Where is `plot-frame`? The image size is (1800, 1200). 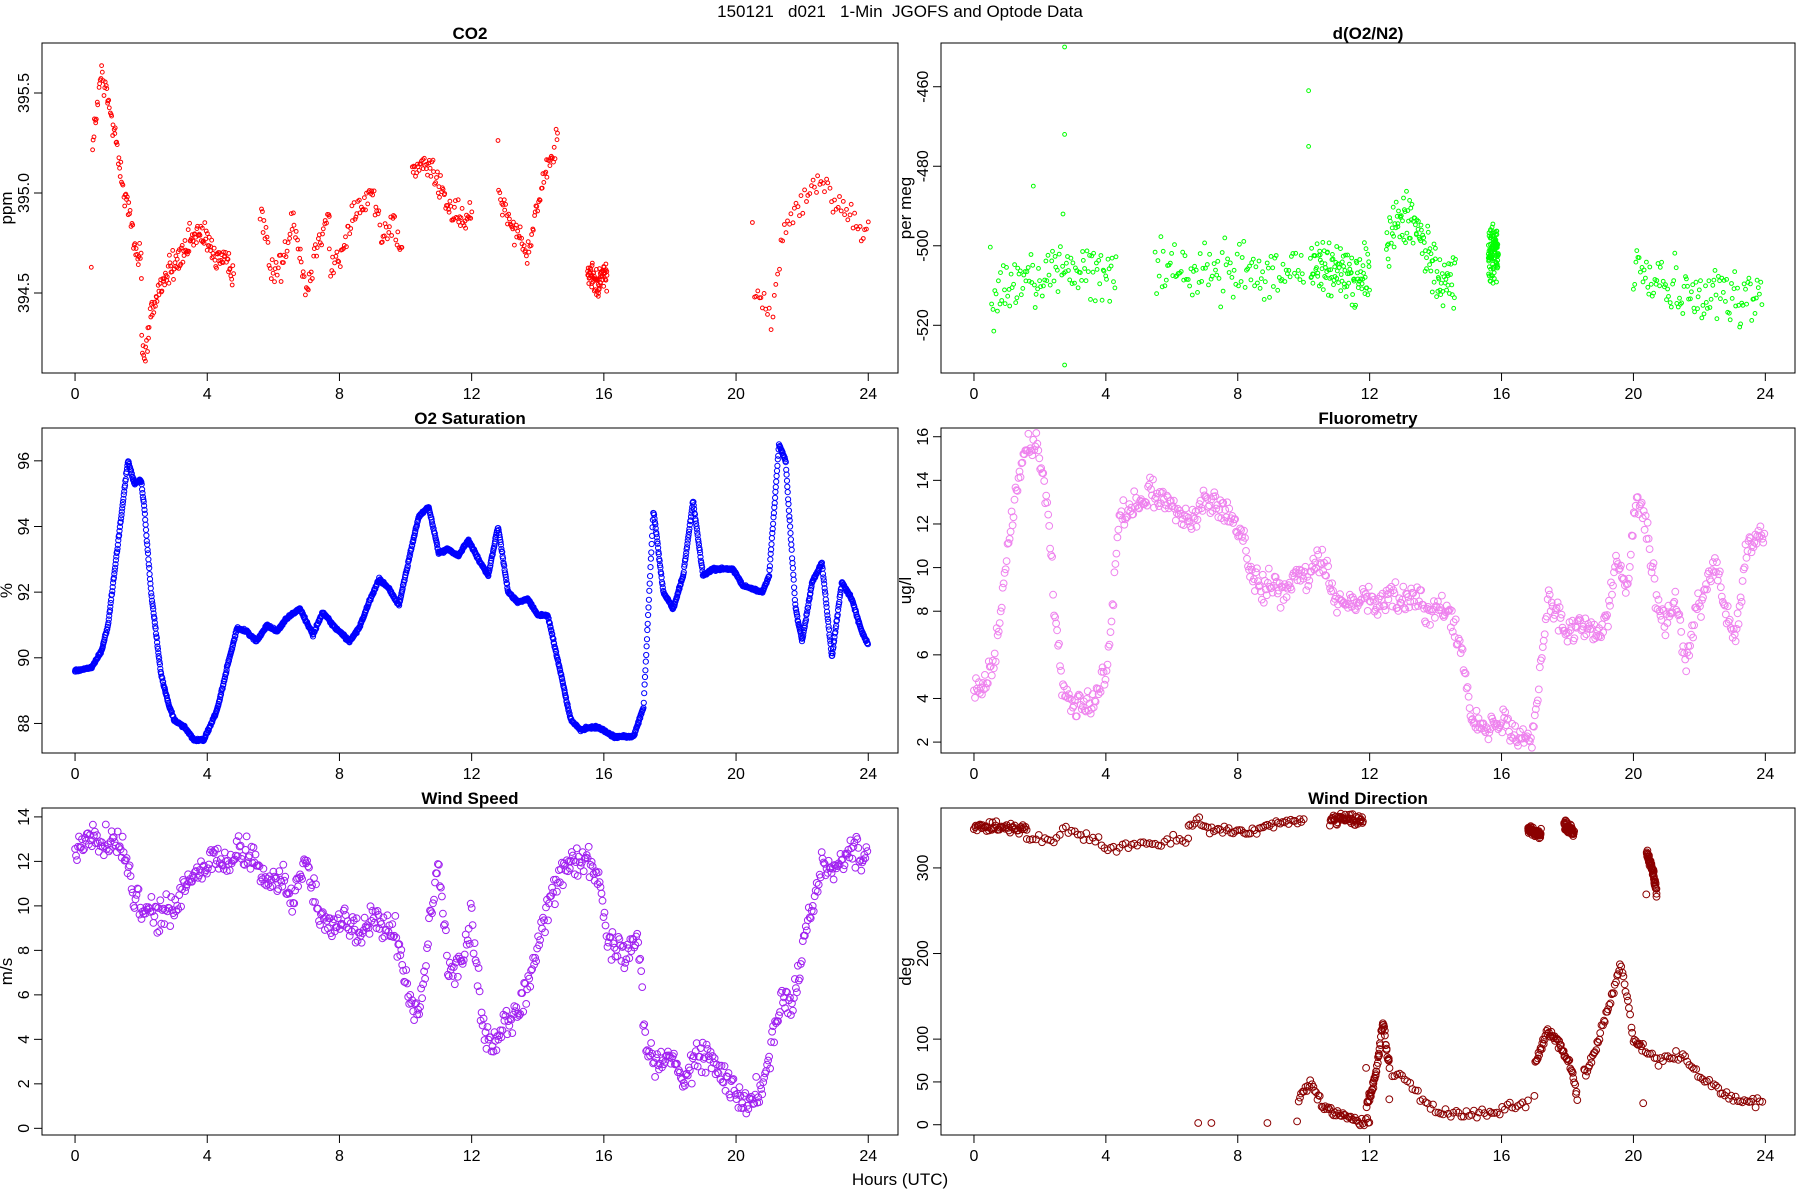
plot-frame is located at coordinates (470, 971).